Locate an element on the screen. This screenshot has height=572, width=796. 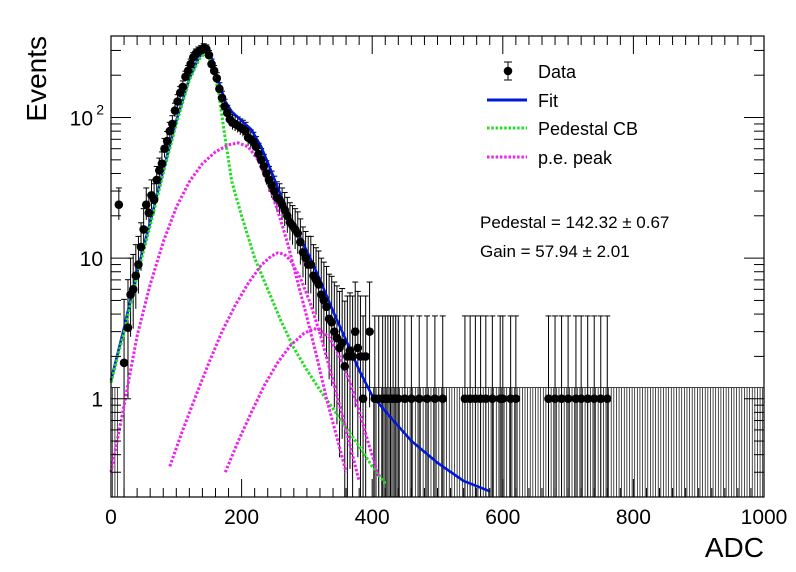
y-tick-label-100: 10 is located at coordinates (81, 119).